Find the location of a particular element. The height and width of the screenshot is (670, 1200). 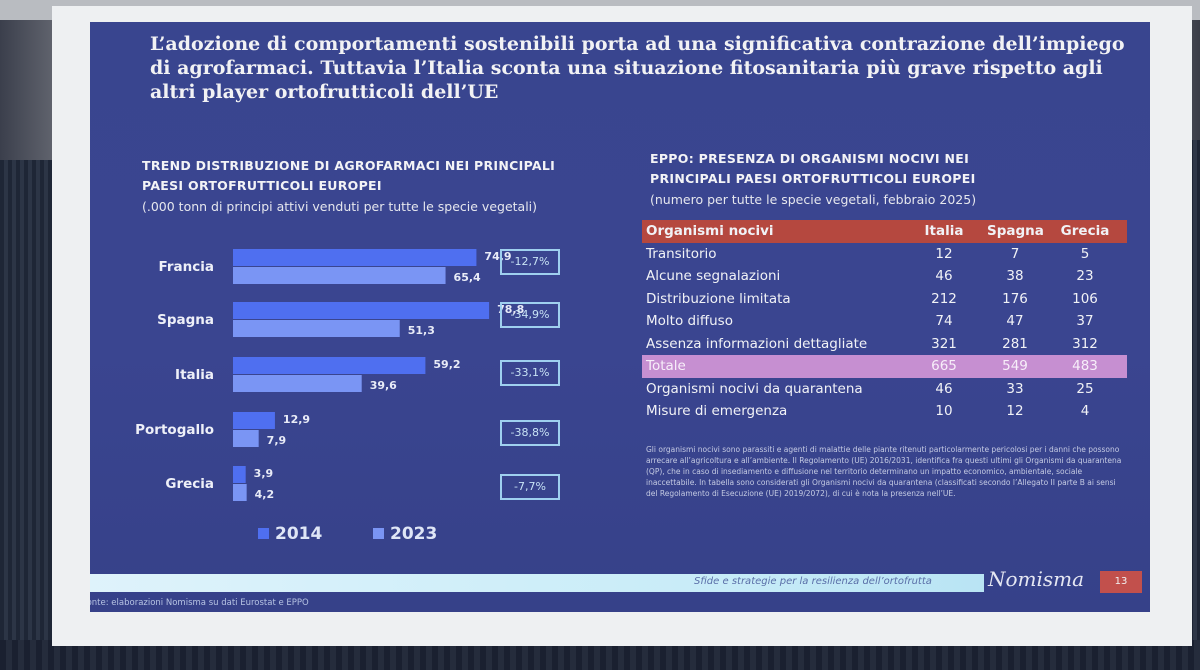

change-label-italia: -33,1% is located at coordinates (530, 373).